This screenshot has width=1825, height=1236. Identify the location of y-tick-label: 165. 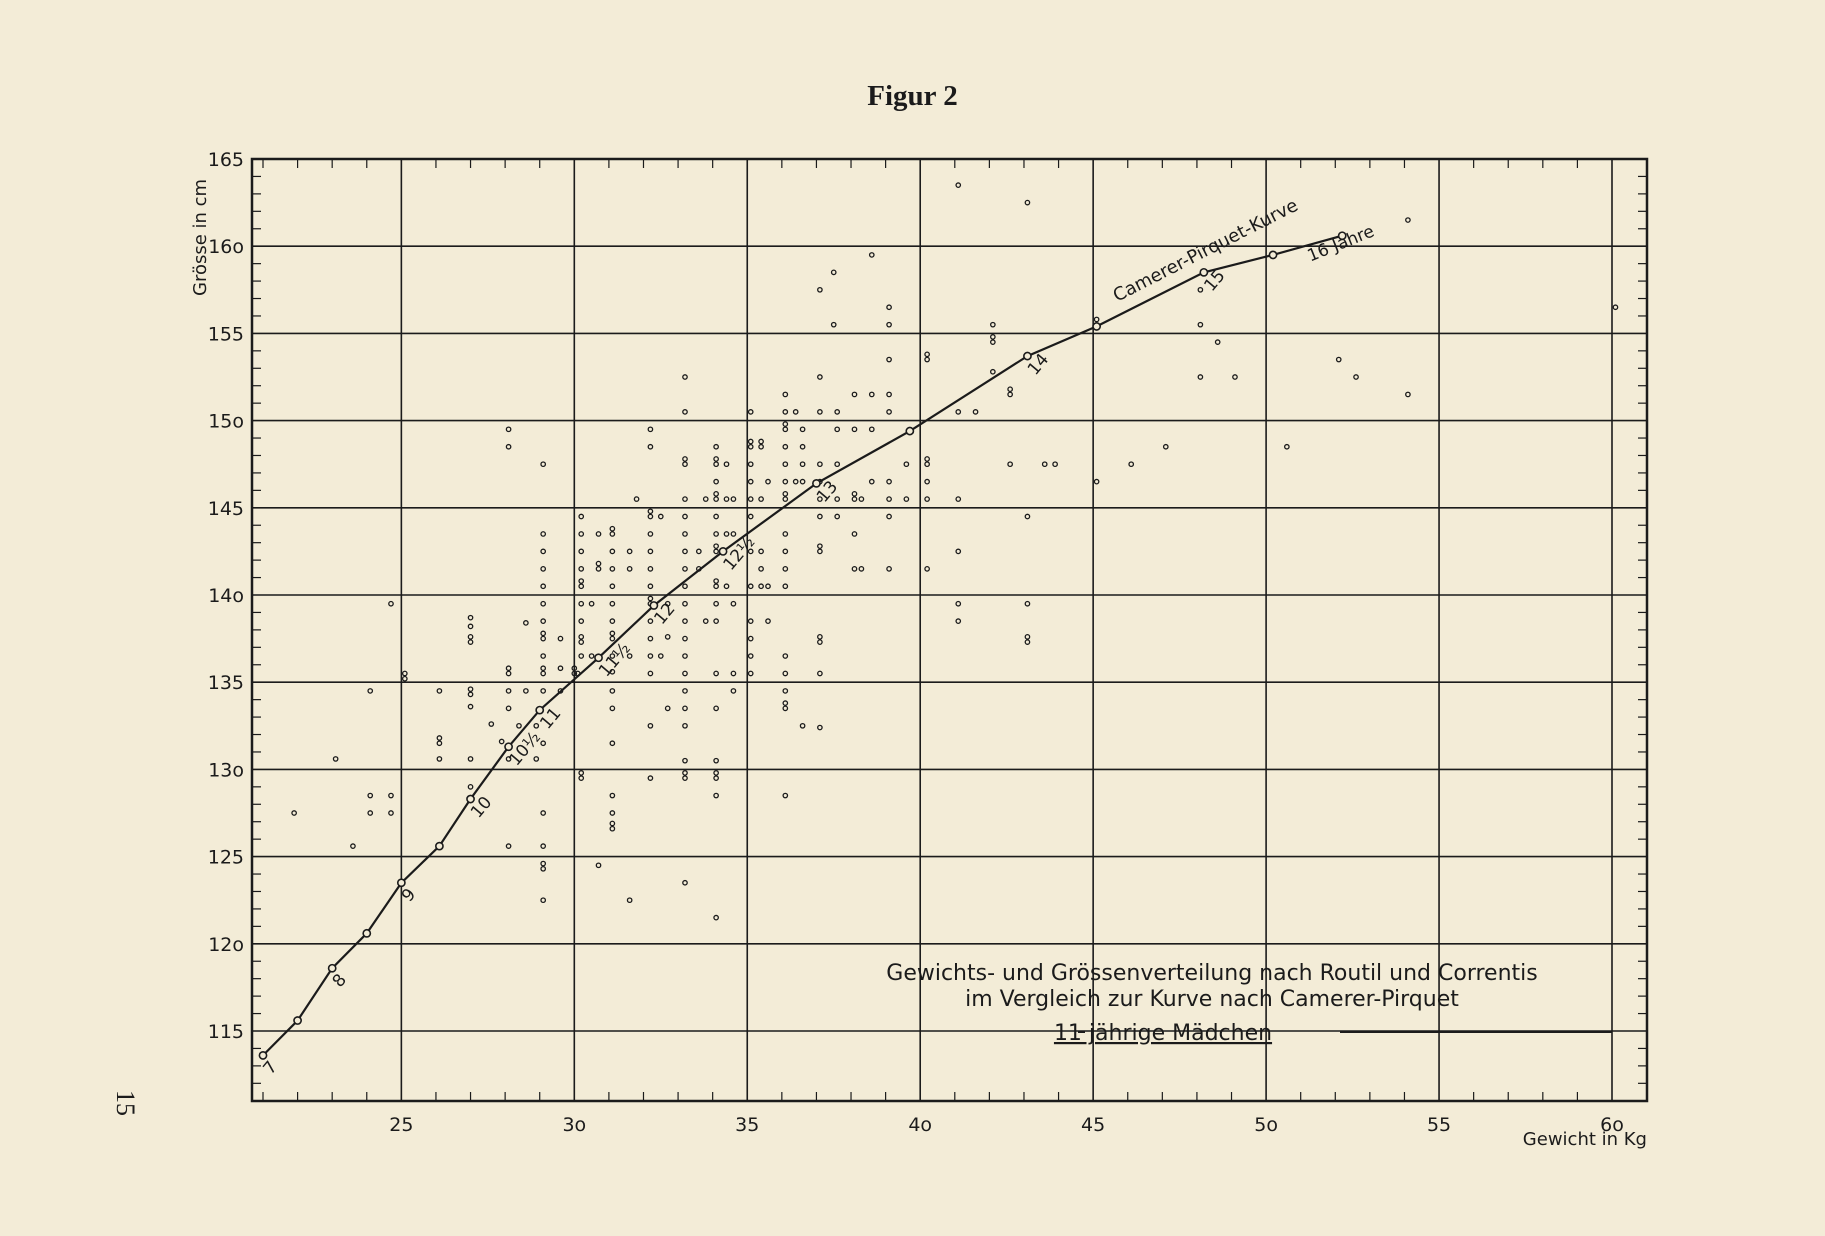
(226, 160).